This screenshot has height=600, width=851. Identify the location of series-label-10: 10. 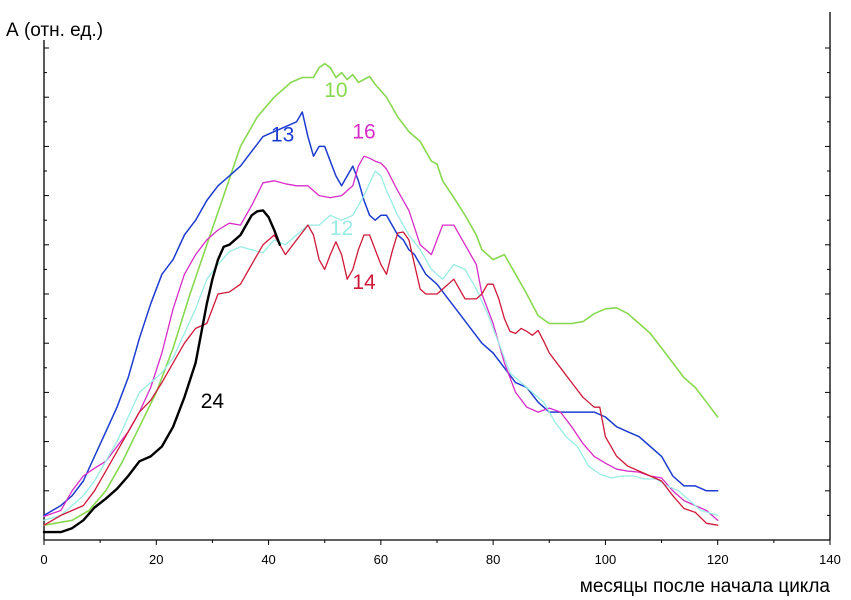
(335, 90).